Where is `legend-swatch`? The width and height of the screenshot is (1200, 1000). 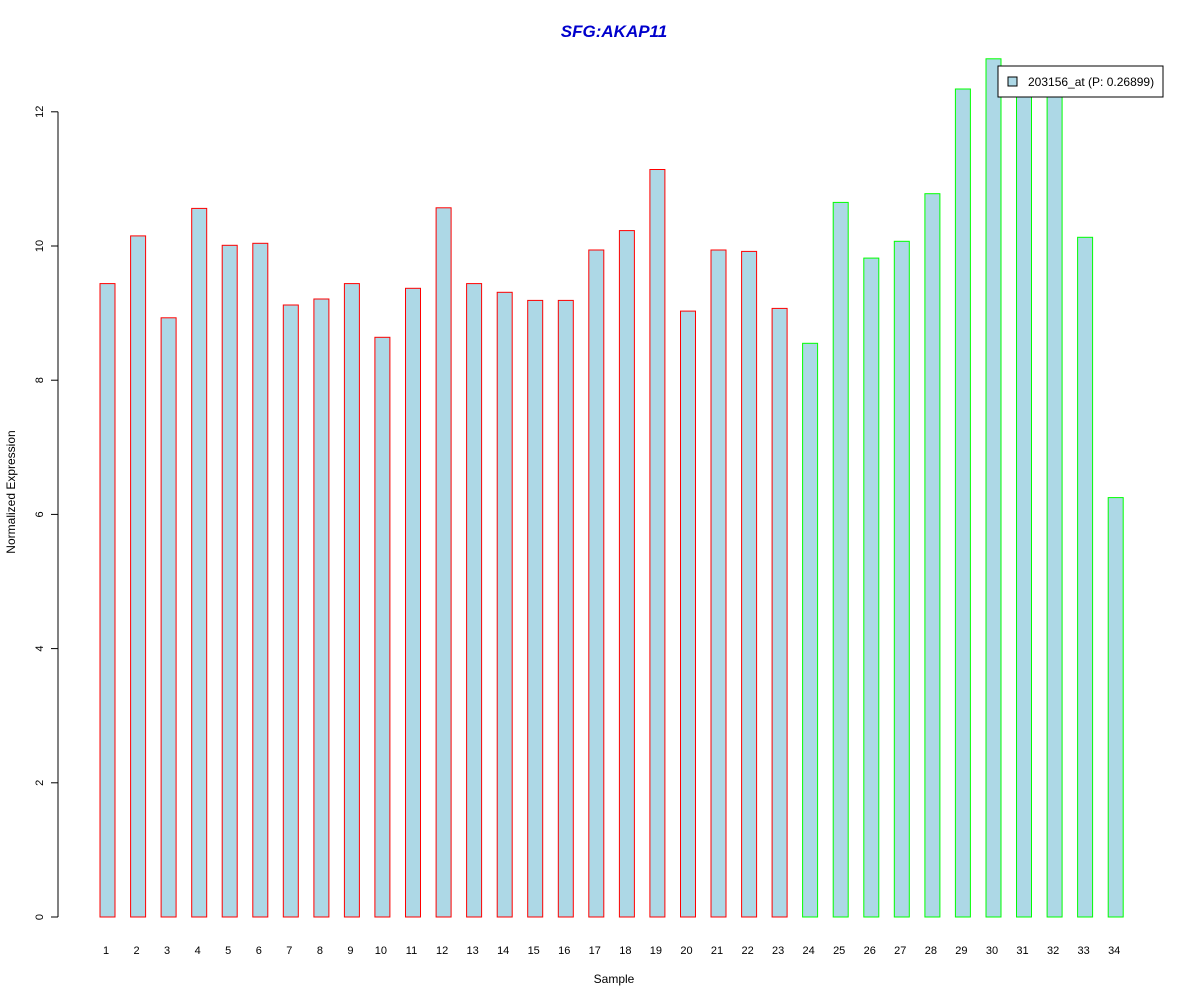
legend-swatch is located at coordinates (1012, 81).